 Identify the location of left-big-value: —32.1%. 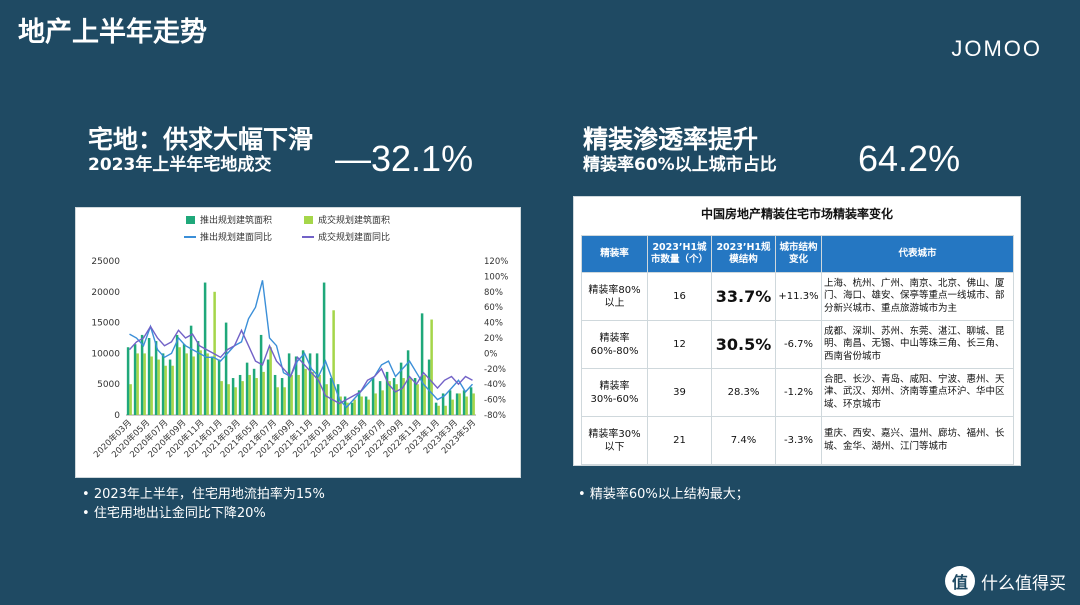
(404, 158).